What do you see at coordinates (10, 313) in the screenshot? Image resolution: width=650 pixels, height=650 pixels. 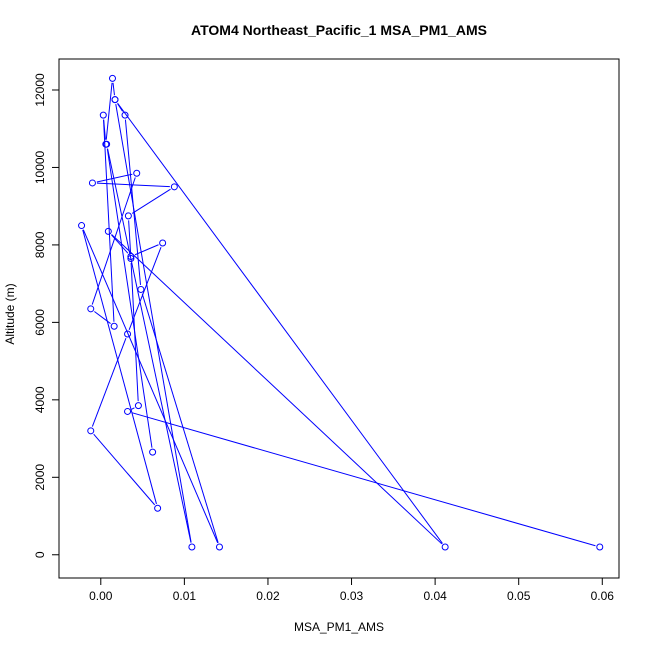 I see `y-axis-label: Altitude (m)` at bounding box center [10, 313].